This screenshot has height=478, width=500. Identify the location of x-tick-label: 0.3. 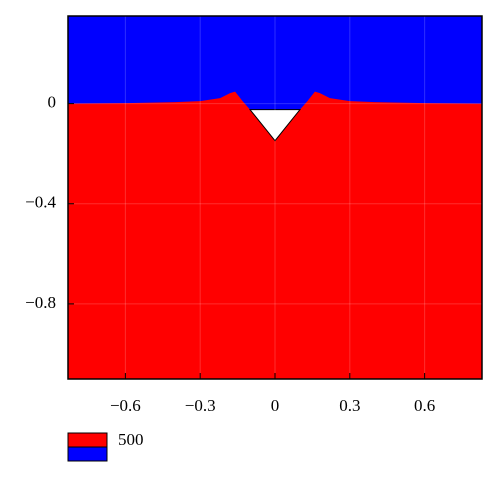
(349, 405).